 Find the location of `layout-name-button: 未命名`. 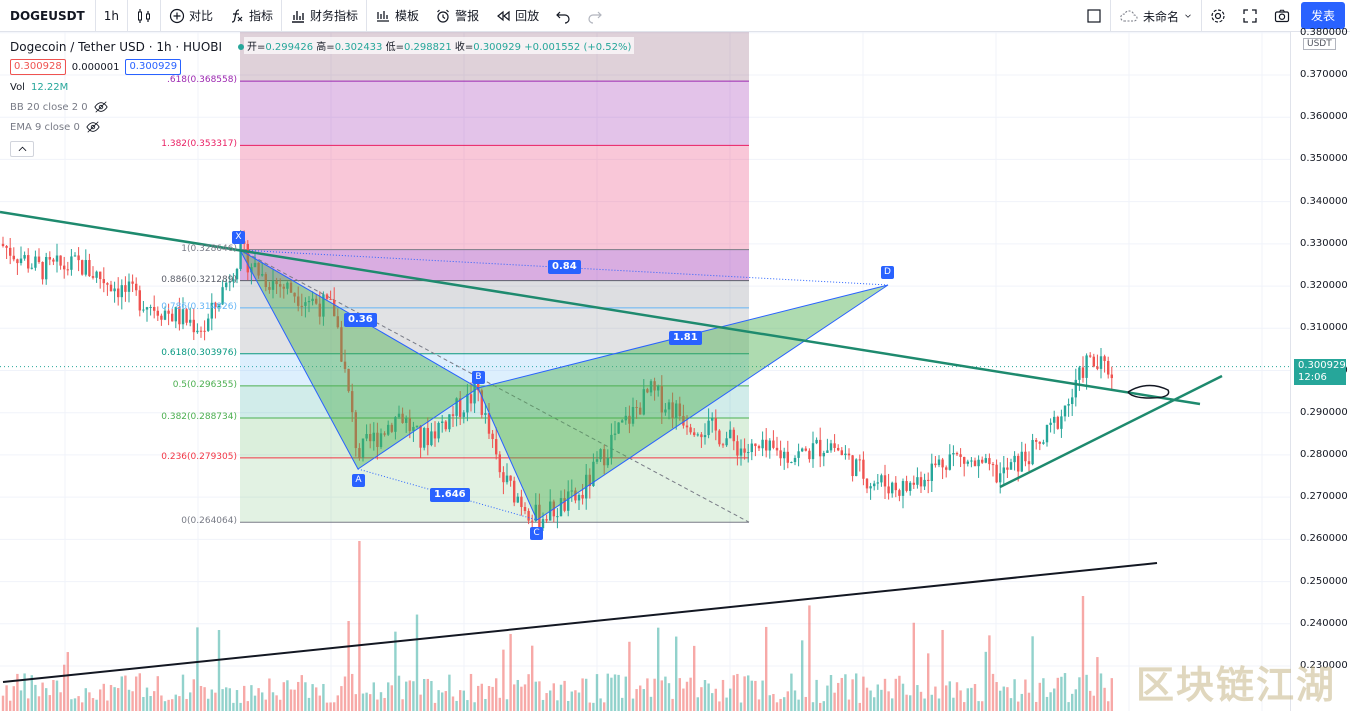

layout-name-button: 未命名 is located at coordinates (1156, 16).